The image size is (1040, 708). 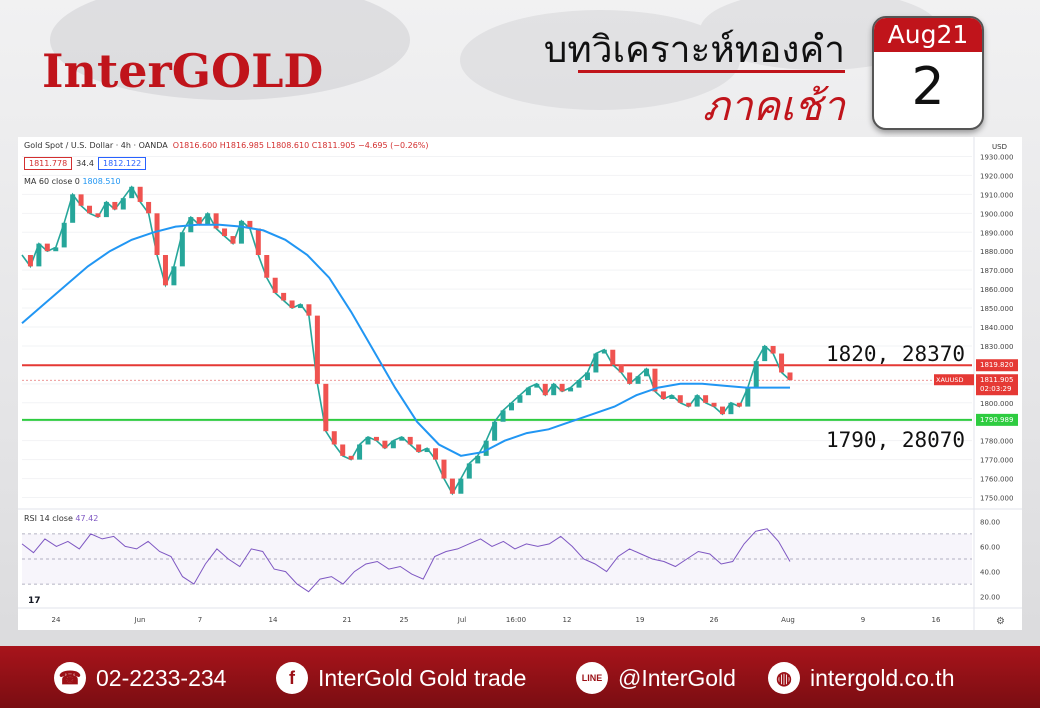 I want to click on facebook-icon: f, so click(x=292, y=678).